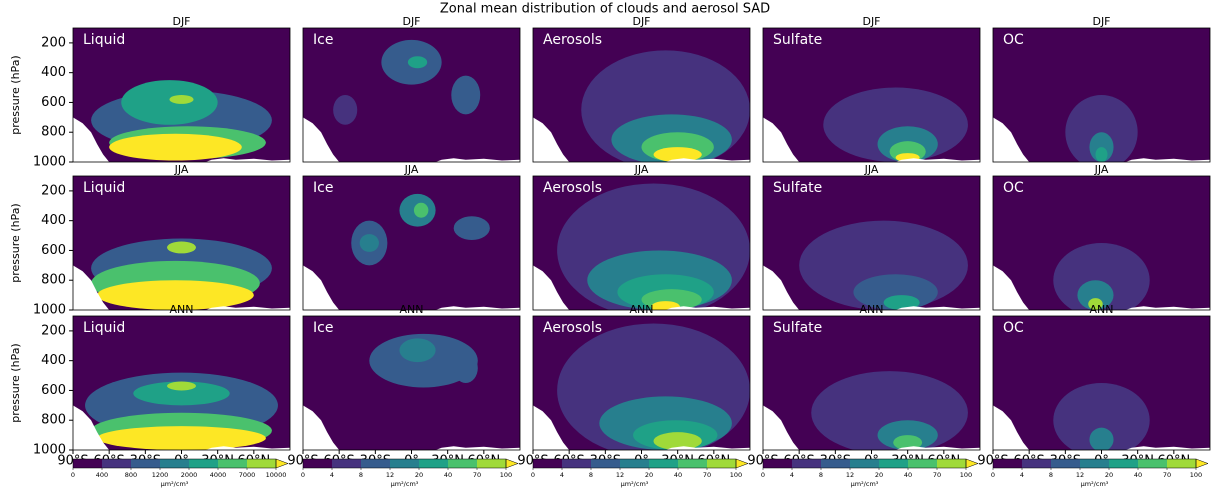  I want to click on variable-label: Liquid, so click(104, 328).